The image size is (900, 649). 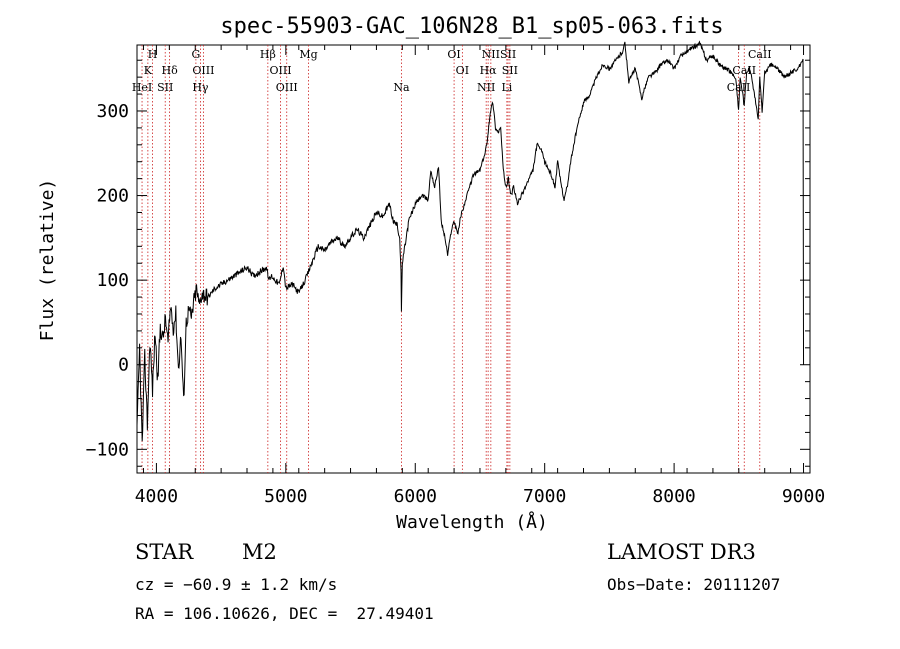 What do you see at coordinates (165, 87) in the screenshot?
I see `line-label-7: SII` at bounding box center [165, 87].